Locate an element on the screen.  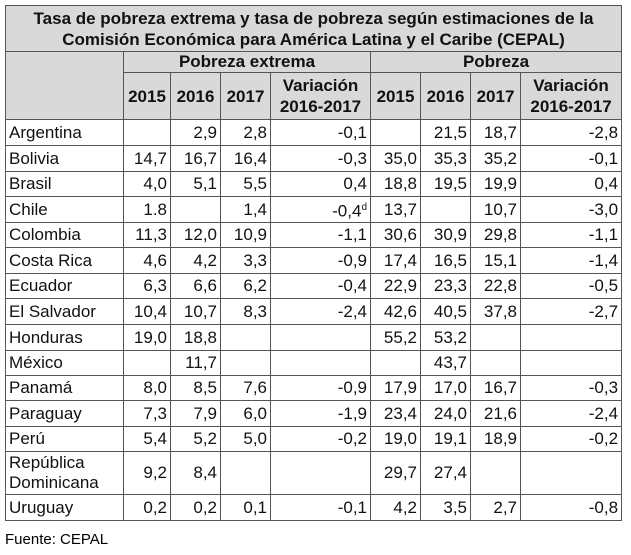
data-row: Panamá 8,0 8,5 7,6 -0,9 17,9 17,0 16,7 -0,3 is located at coordinates (314, 388).